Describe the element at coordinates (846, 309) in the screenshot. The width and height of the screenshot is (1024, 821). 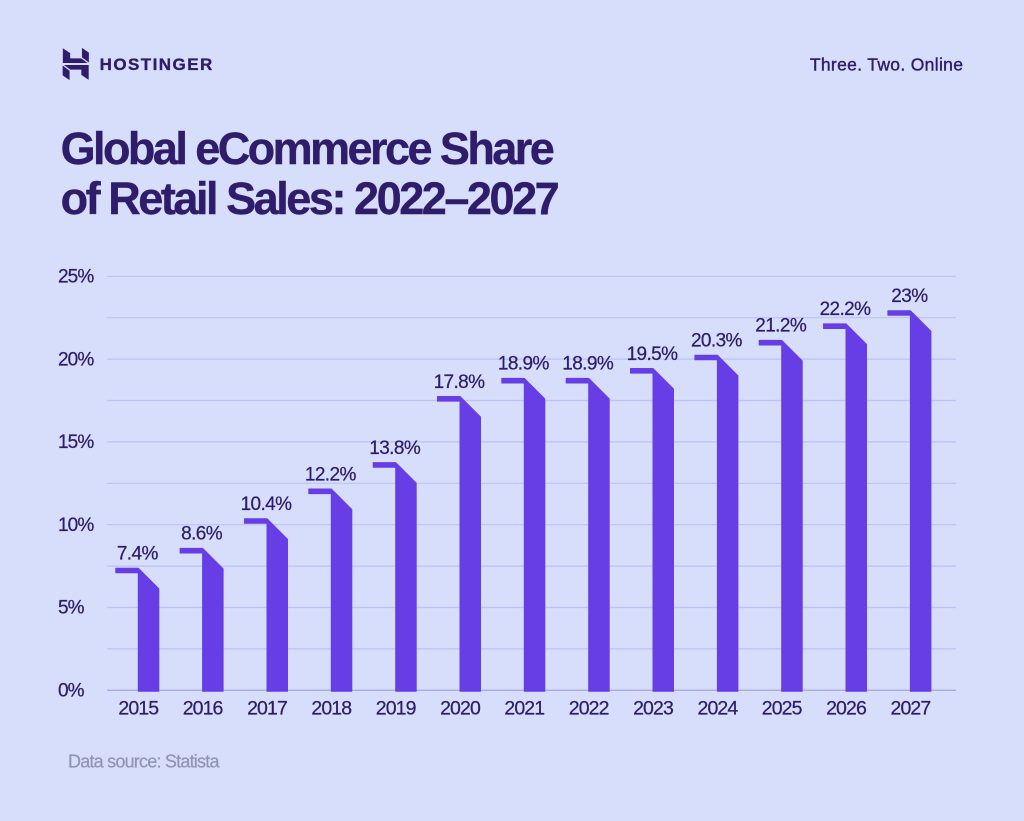
I see `svg-text: 22.2%` at that location.